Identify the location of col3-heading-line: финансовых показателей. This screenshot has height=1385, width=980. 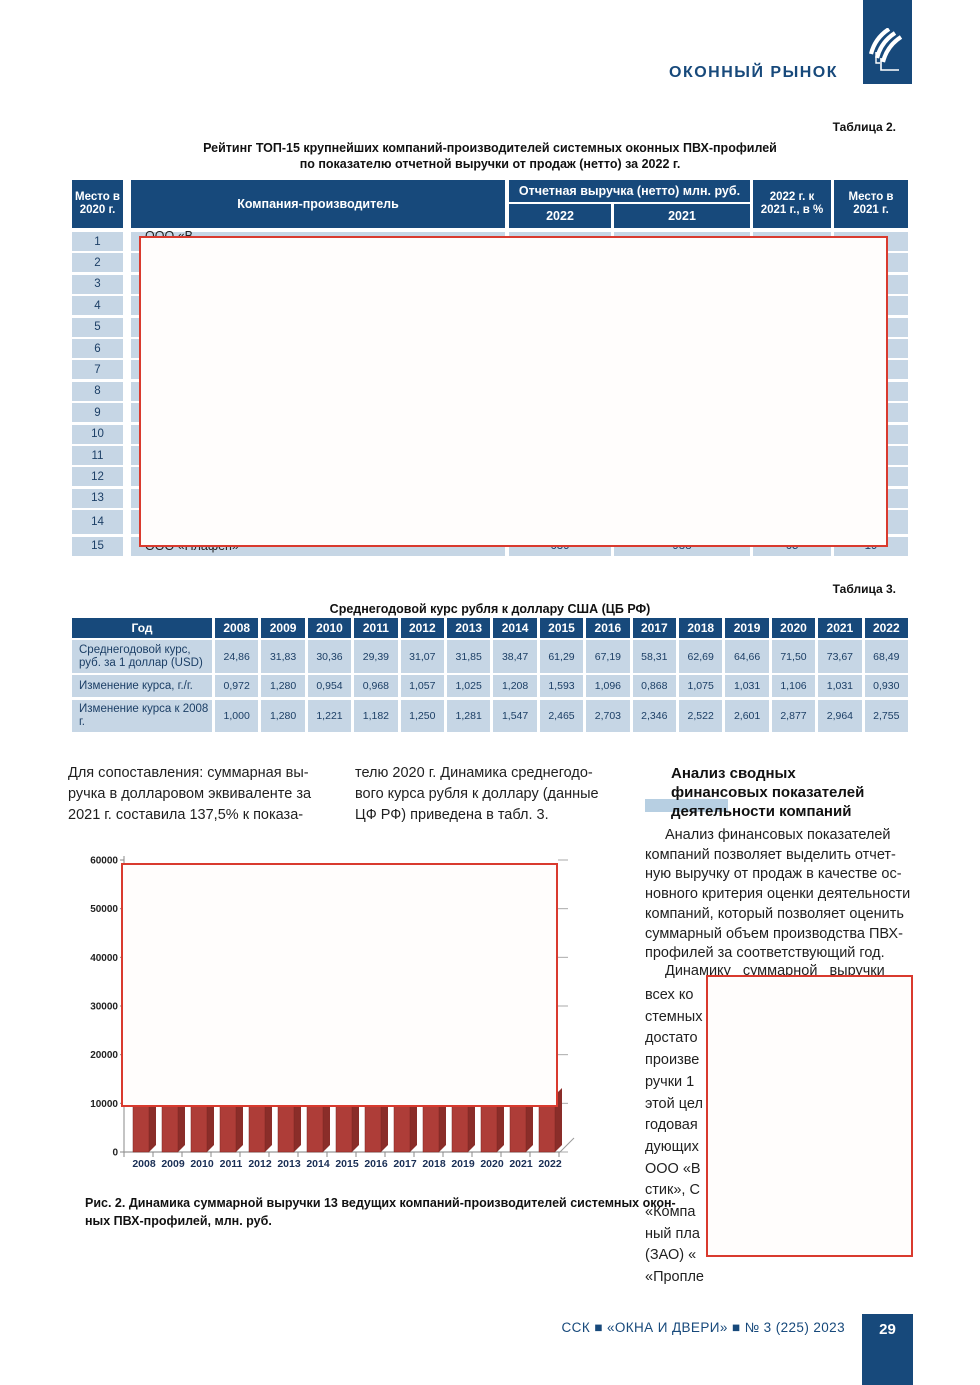
(768, 792).